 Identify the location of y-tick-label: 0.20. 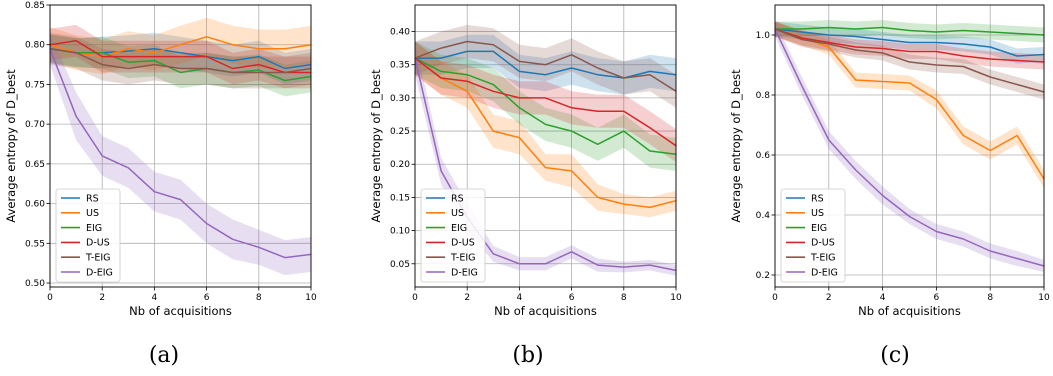
(400, 165).